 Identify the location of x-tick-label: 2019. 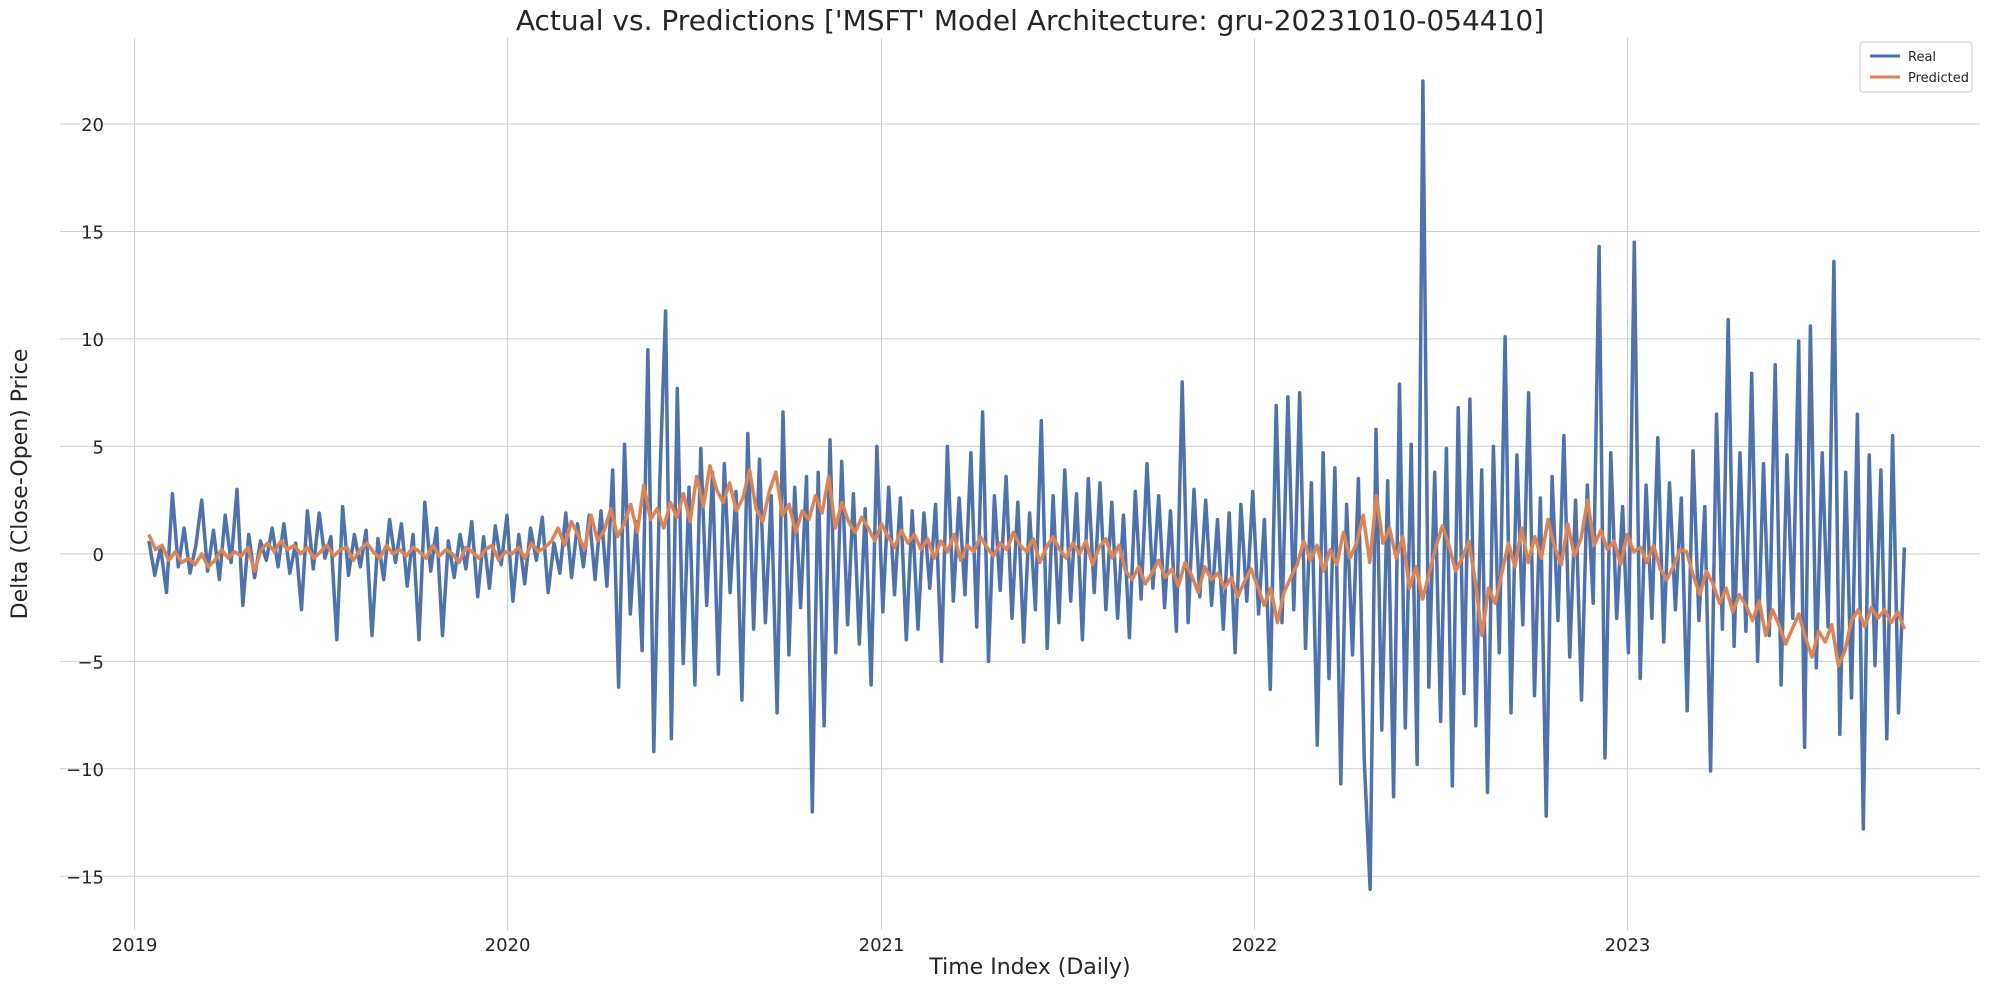
(135, 945).